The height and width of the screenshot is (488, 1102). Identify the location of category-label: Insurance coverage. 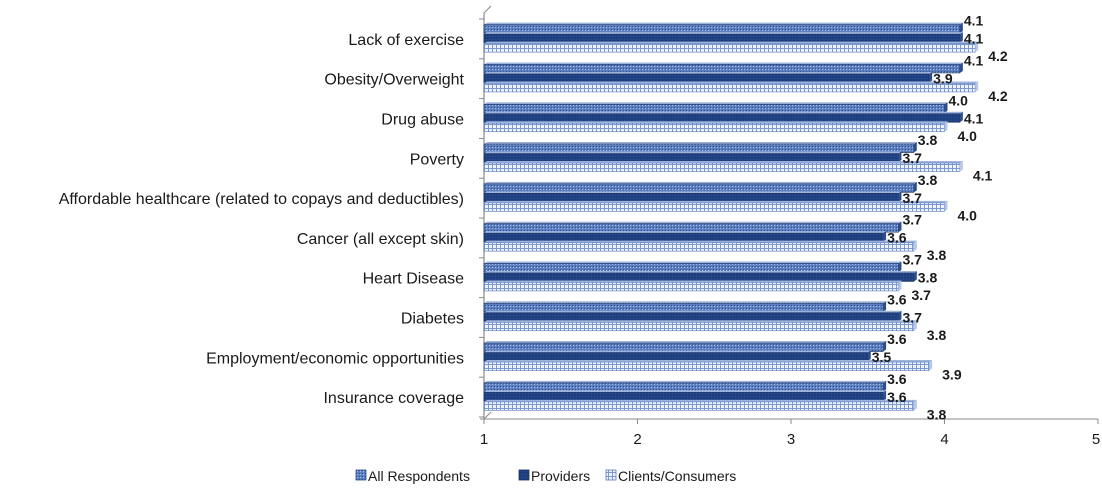
(393, 398).